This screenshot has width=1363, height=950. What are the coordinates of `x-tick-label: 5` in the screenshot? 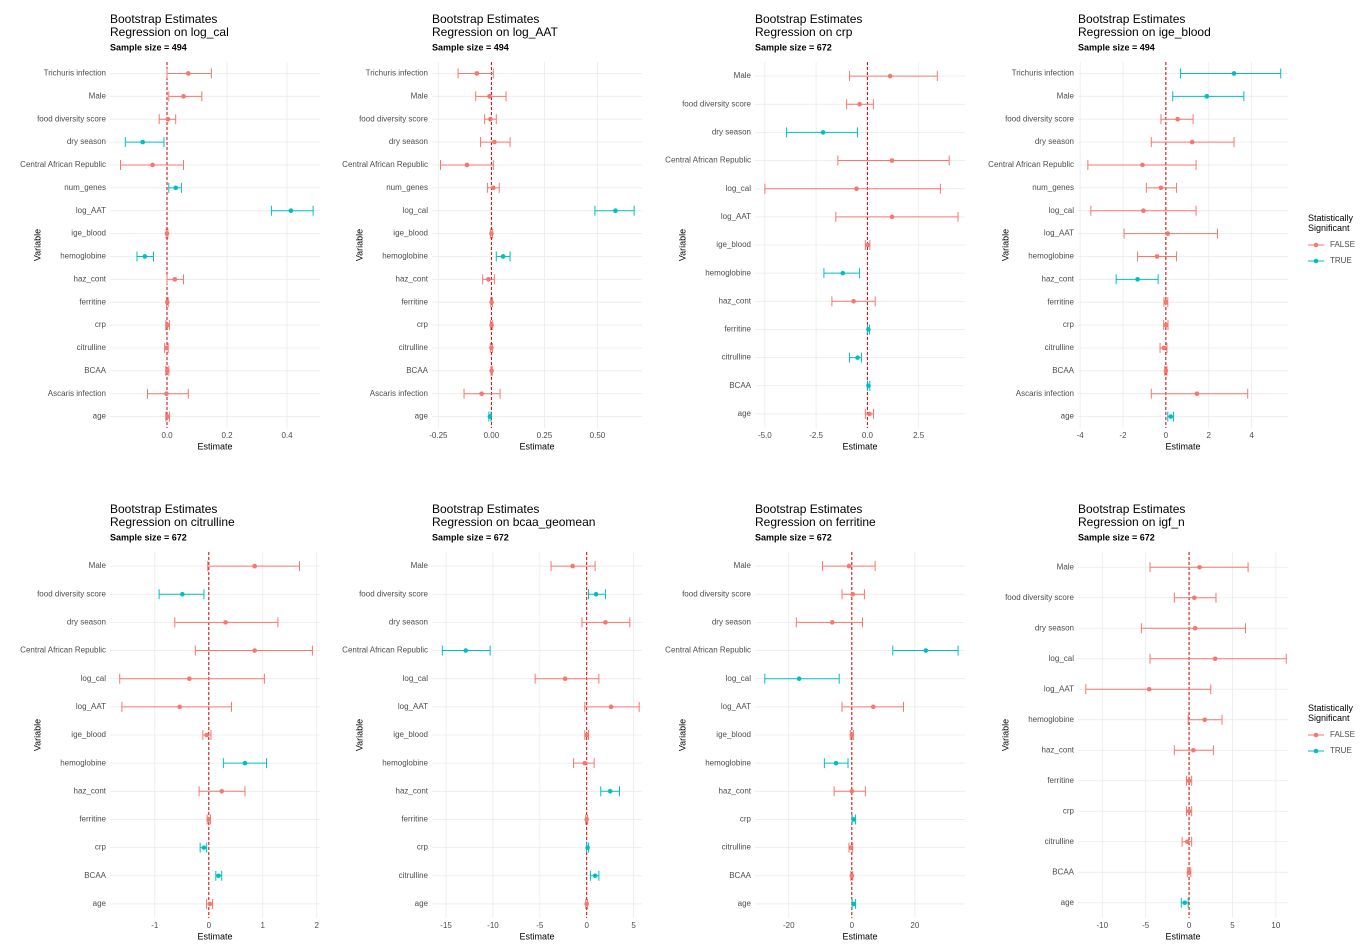 It's located at (1232, 925).